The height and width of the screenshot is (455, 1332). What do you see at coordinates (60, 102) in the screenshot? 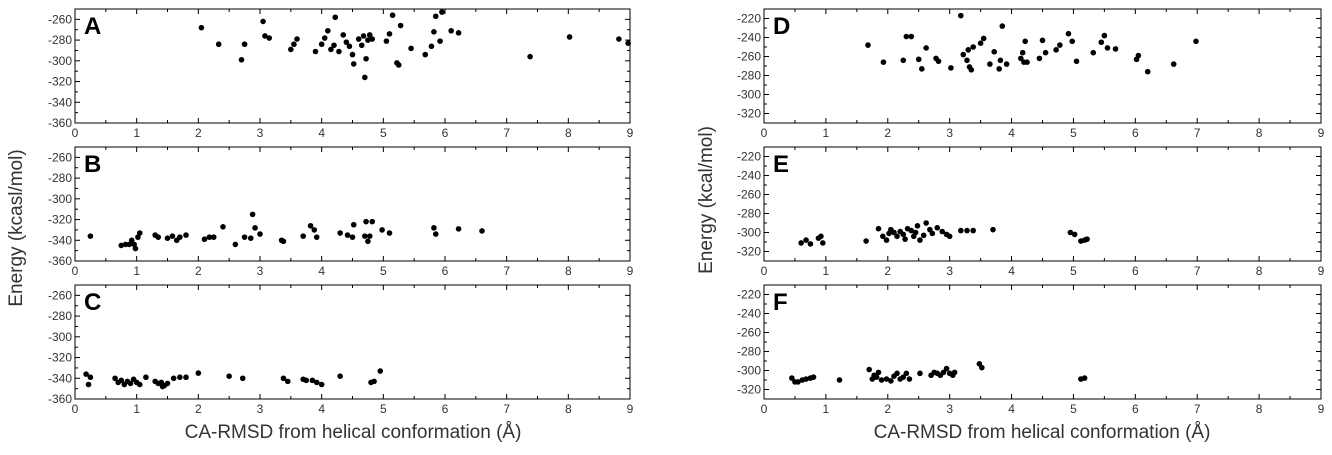
I see `y-tick-label: -340` at bounding box center [60, 102].